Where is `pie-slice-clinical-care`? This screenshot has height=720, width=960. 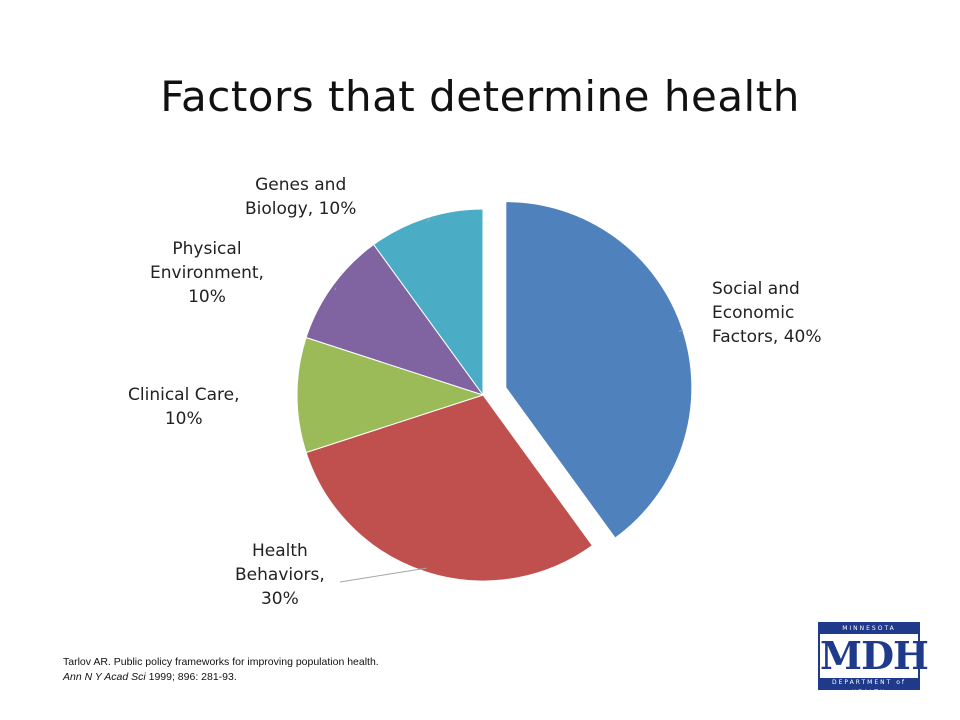
pie-slice-clinical-care is located at coordinates (390, 395).